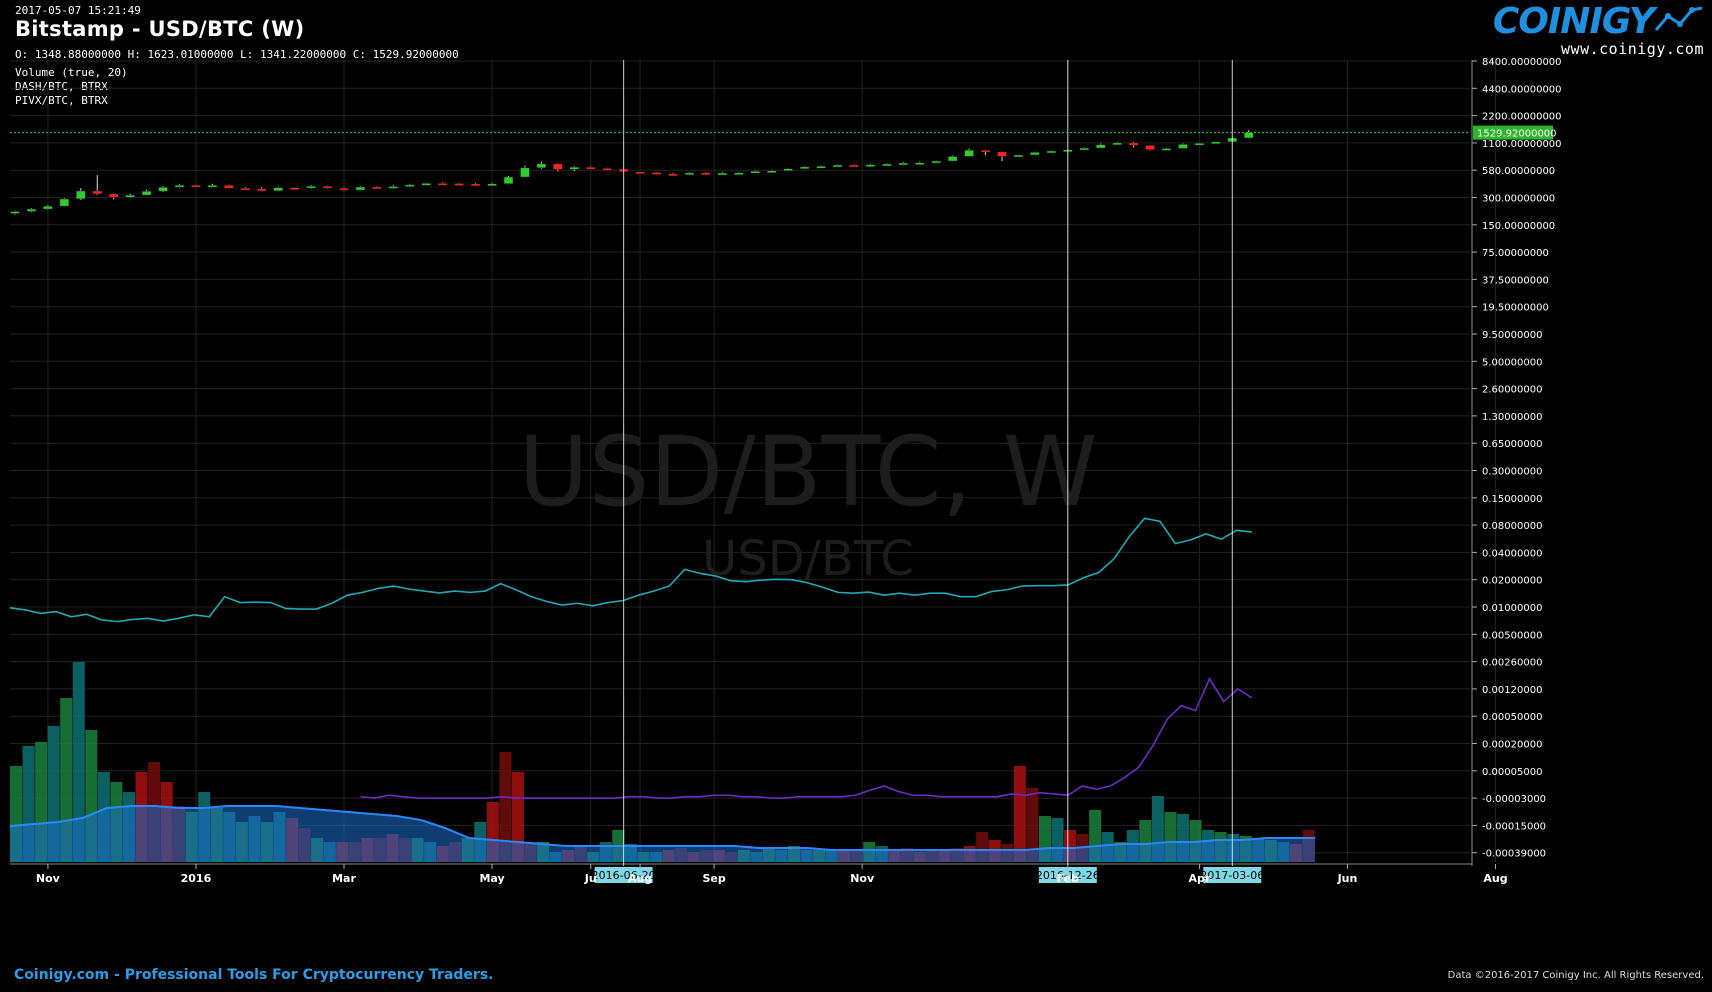  I want to click on y-tick-label: 580.00000000, so click(1518, 171).